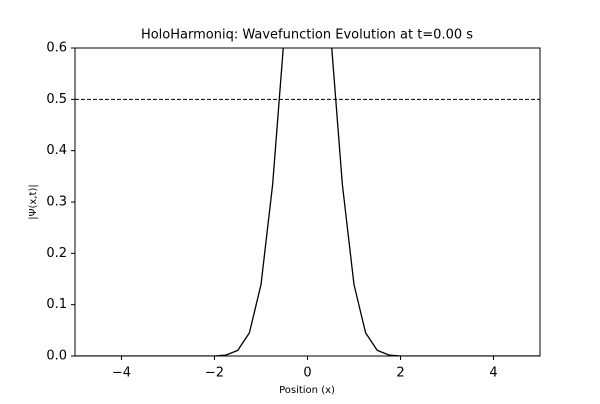 This screenshot has height=404, width=600. I want to click on y-tick-label: 0.1, so click(56, 304).